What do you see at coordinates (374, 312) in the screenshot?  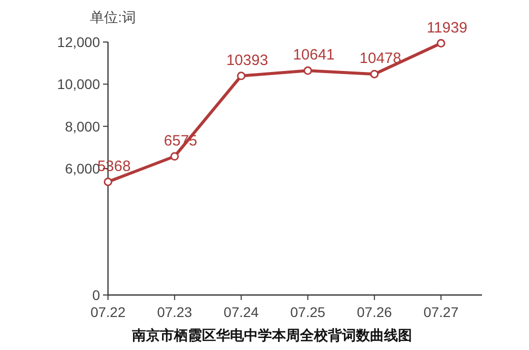 I see `x-tick-label: 07.26` at bounding box center [374, 312].